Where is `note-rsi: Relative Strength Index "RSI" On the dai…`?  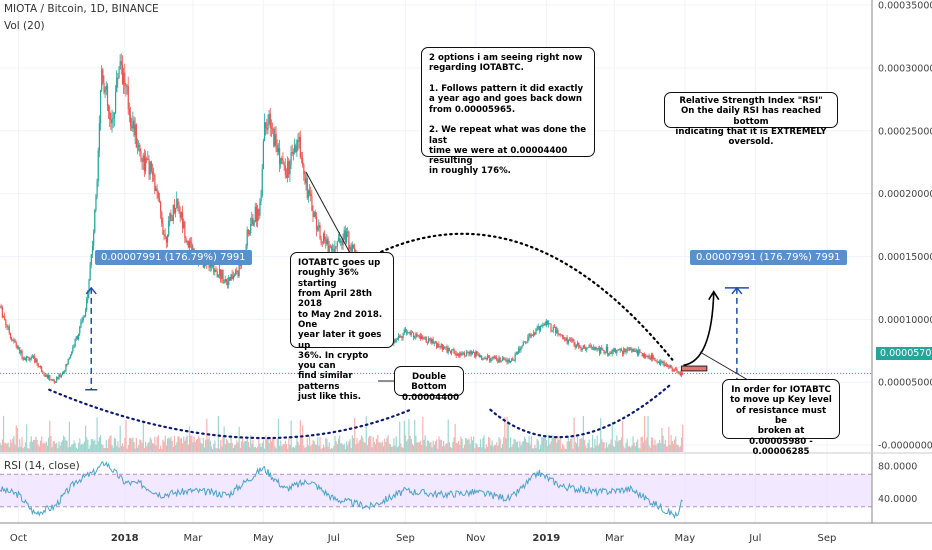 note-rsi: Relative Strength Index "RSI" On the dai… is located at coordinates (751, 119).